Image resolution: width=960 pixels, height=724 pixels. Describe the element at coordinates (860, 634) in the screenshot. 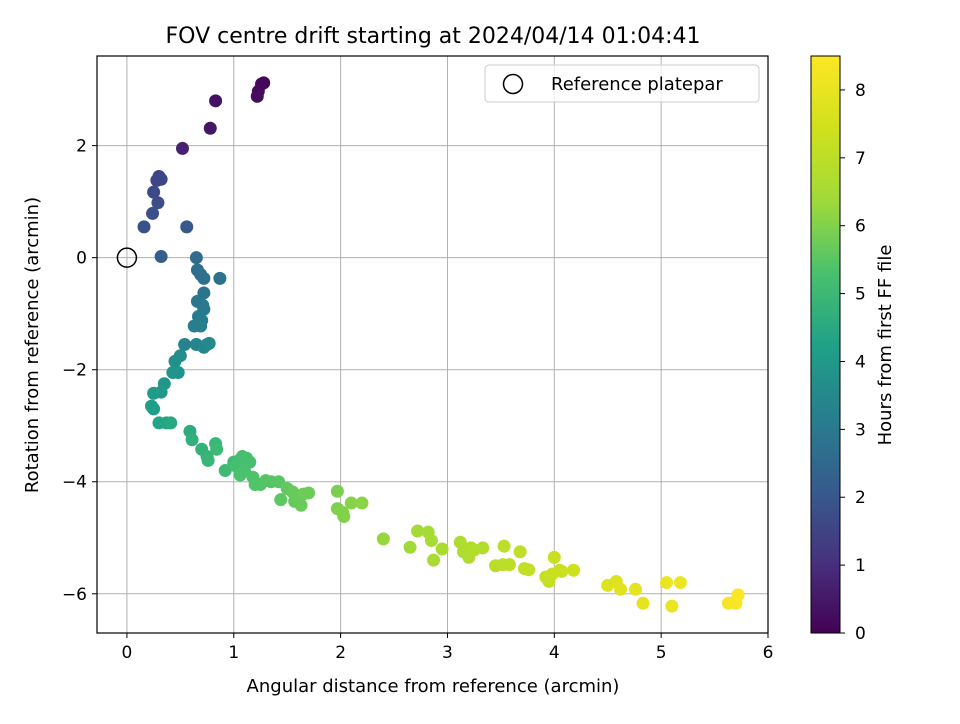

I see `colorbar-tick-label: 0` at that location.